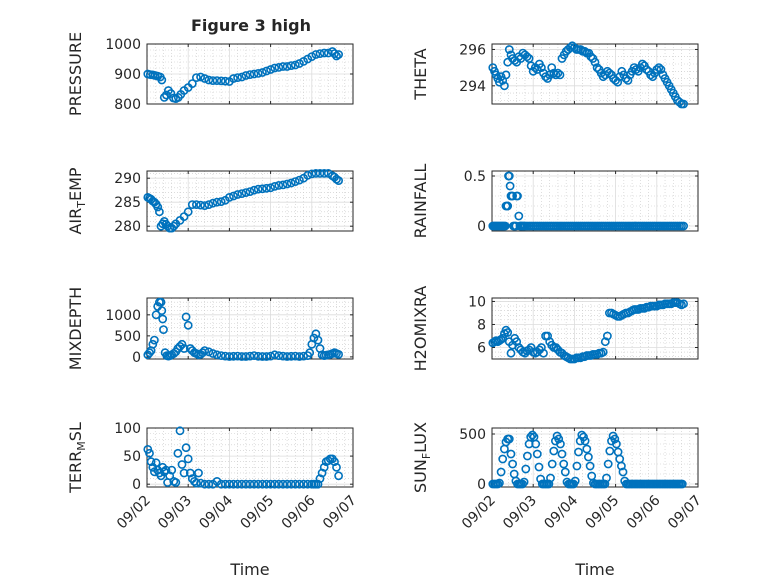  Describe the element at coordinates (258, 513) in the screenshot. I see `x-tick-label: 09/05` at that location.